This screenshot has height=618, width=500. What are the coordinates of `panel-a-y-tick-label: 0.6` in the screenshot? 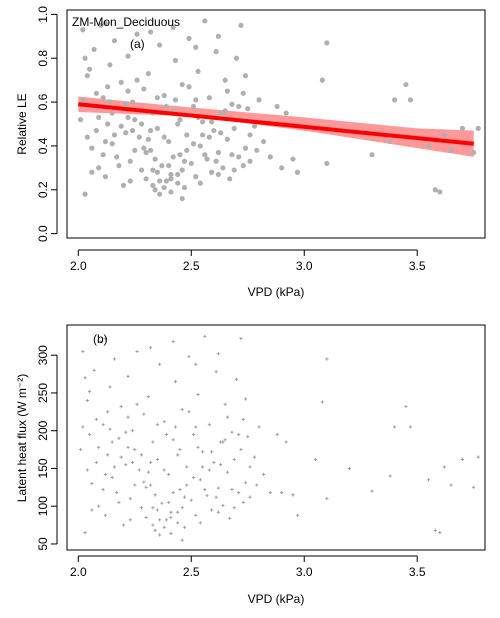 It's located at (43, 101).